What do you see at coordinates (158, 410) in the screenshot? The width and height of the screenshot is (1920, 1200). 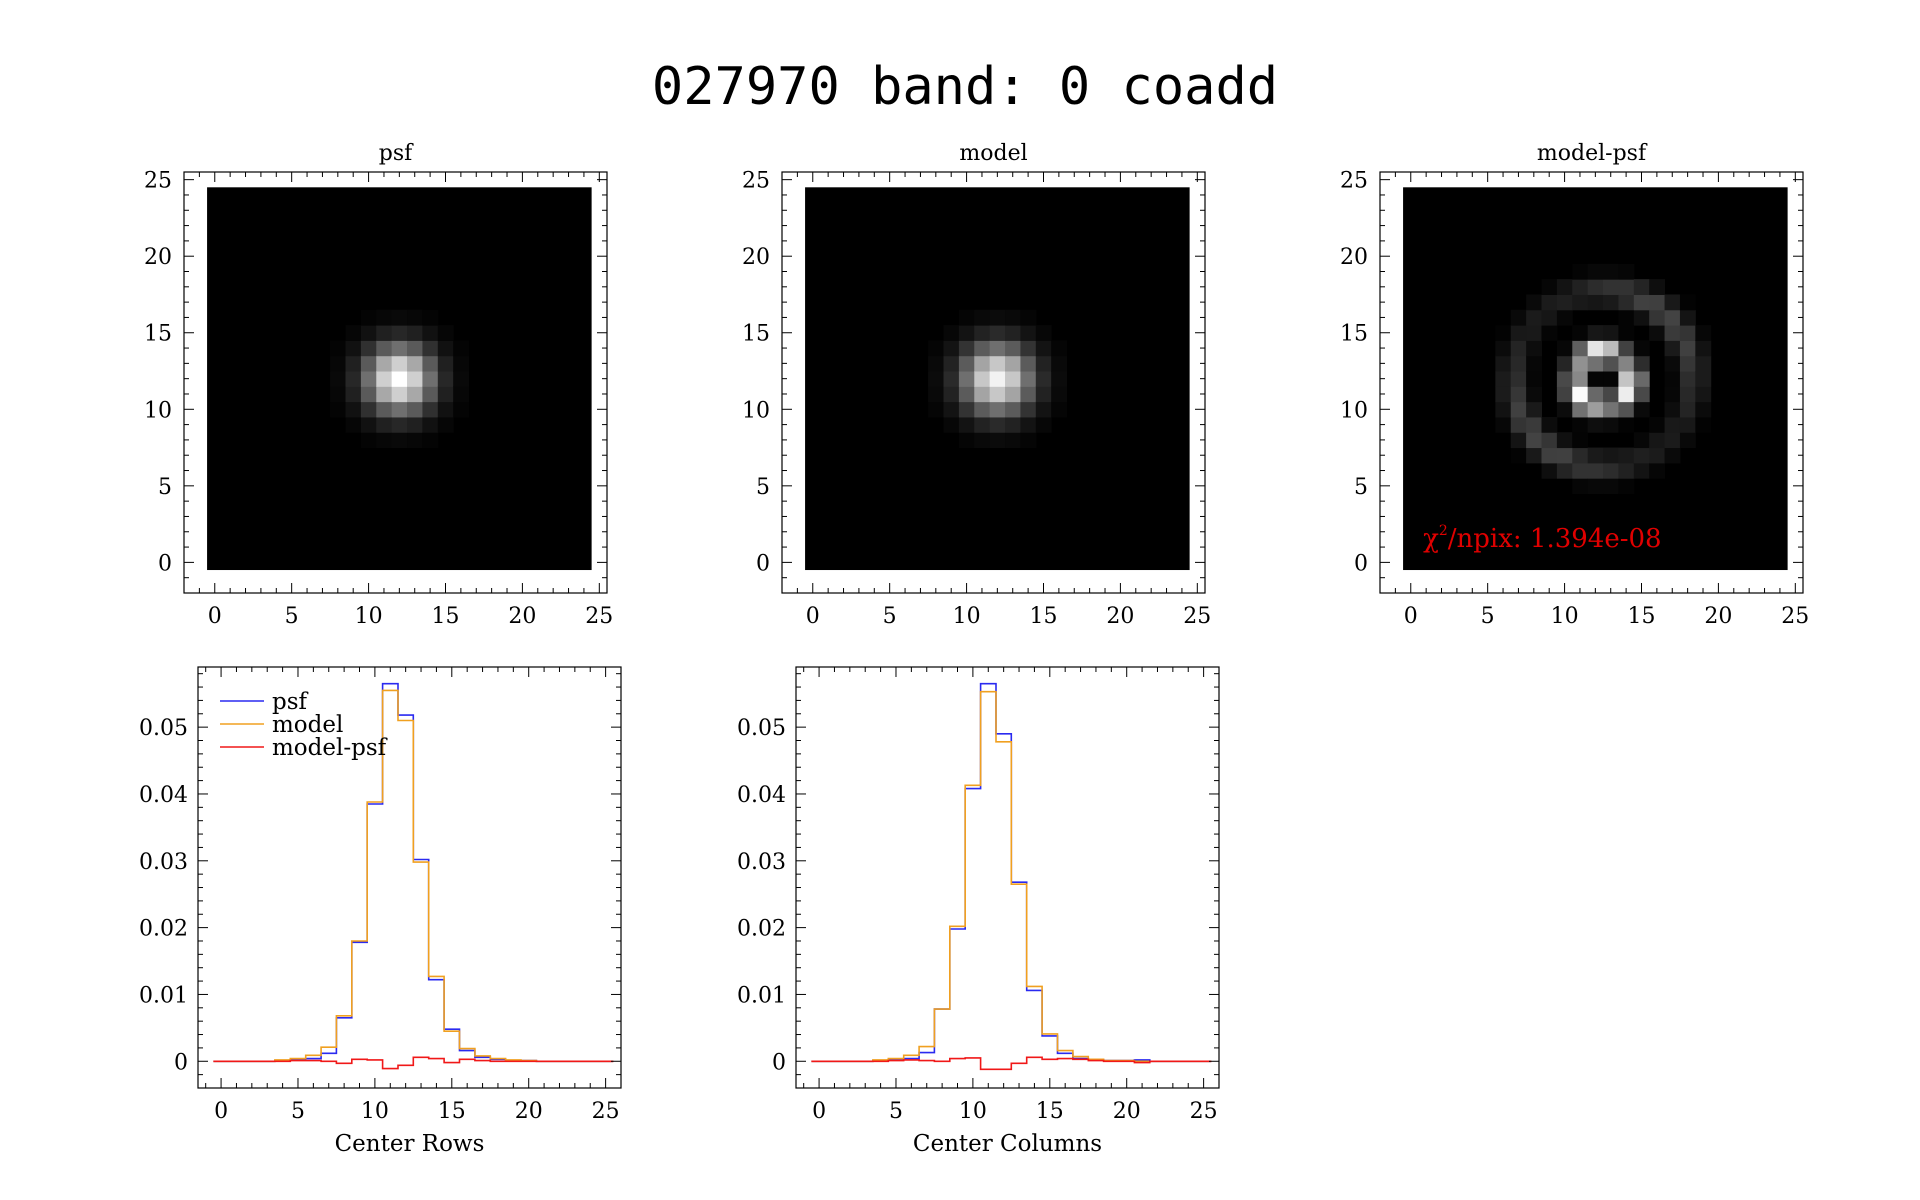 I see `y-tick-label: 10` at bounding box center [158, 410].